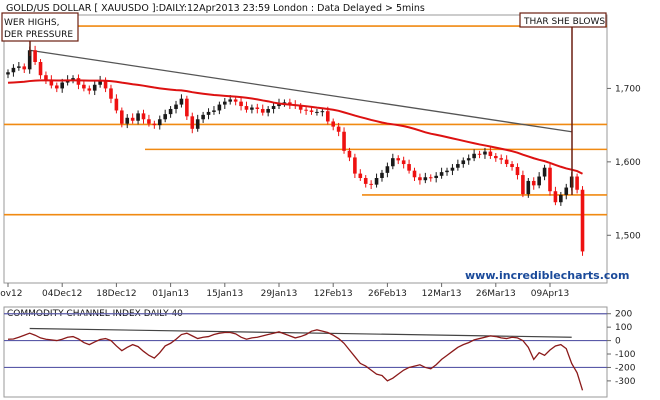 Image resolution: width=660 pixels, height=400 pixels. I want to click on price-y-tick-label: 1,700, so click(628, 89).